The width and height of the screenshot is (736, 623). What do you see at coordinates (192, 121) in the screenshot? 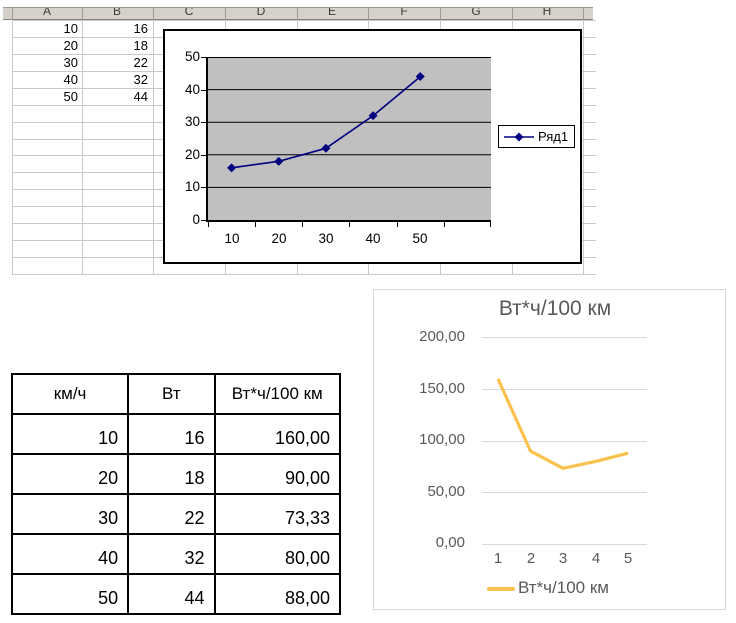
I see `classic-y-tick-30: 30` at bounding box center [192, 121].